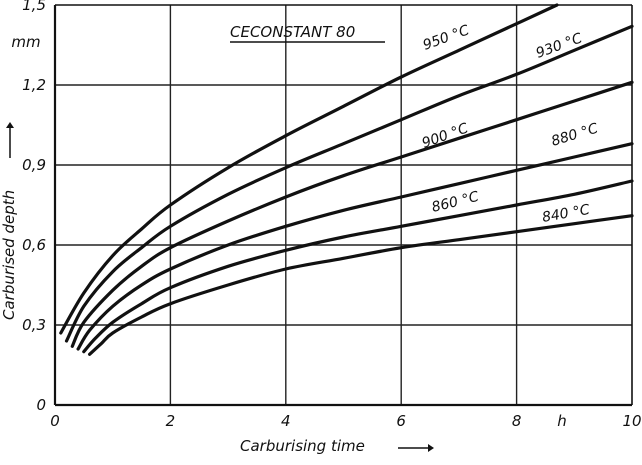  What do you see at coordinates (171, 421) in the screenshot?
I see `x-tick-label: 2` at bounding box center [171, 421].